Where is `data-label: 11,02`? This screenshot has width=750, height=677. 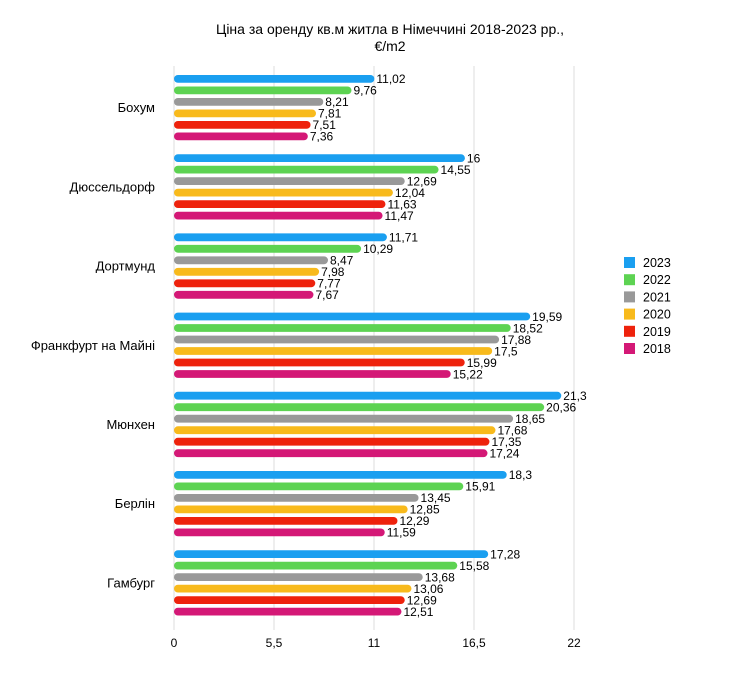
data-label: 11,02 is located at coordinates (390, 79).